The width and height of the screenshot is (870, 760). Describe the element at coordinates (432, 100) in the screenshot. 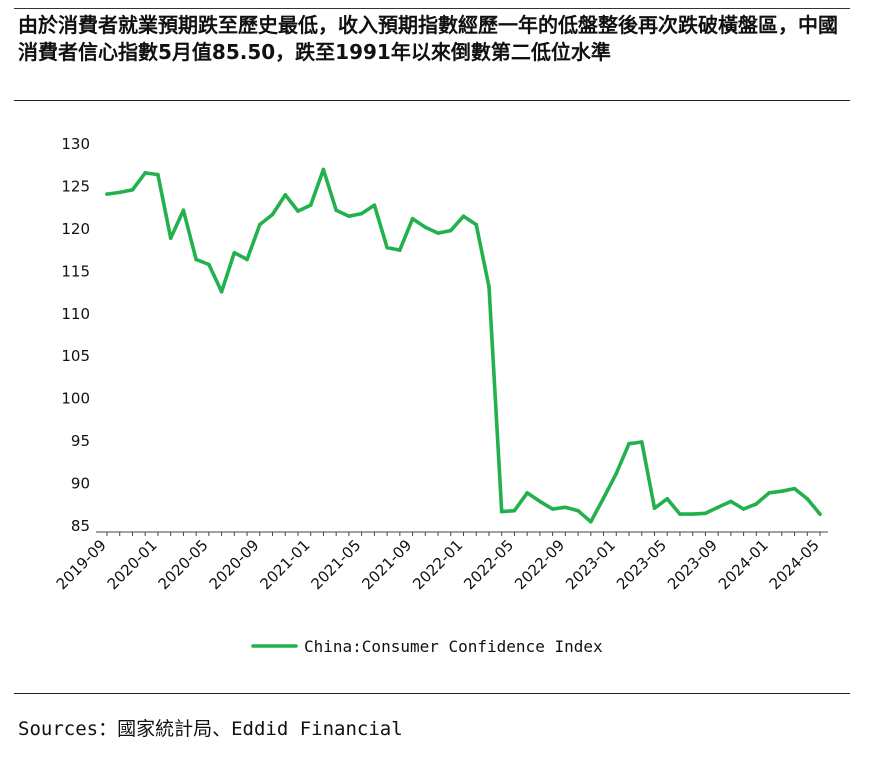

I see `title-rule` at that location.